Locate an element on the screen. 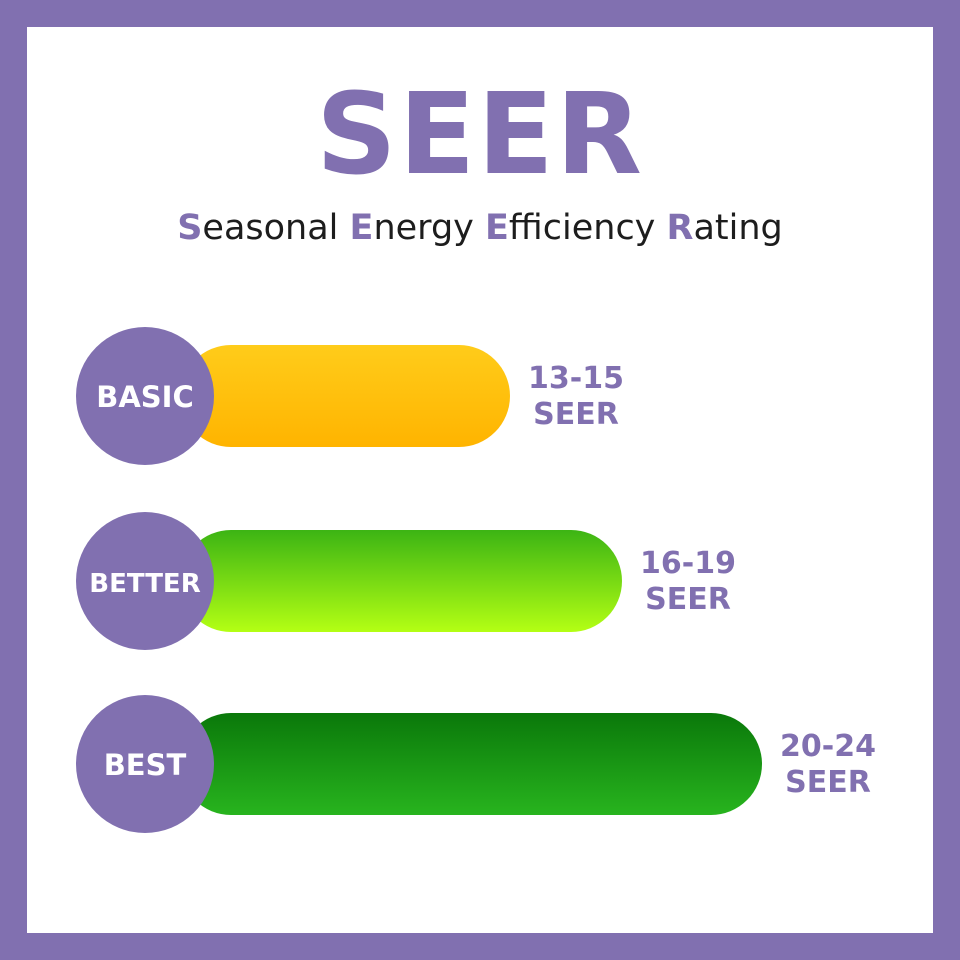  page-subtitle: Seasonal Energy Efficiency Rating is located at coordinates (480, 228).